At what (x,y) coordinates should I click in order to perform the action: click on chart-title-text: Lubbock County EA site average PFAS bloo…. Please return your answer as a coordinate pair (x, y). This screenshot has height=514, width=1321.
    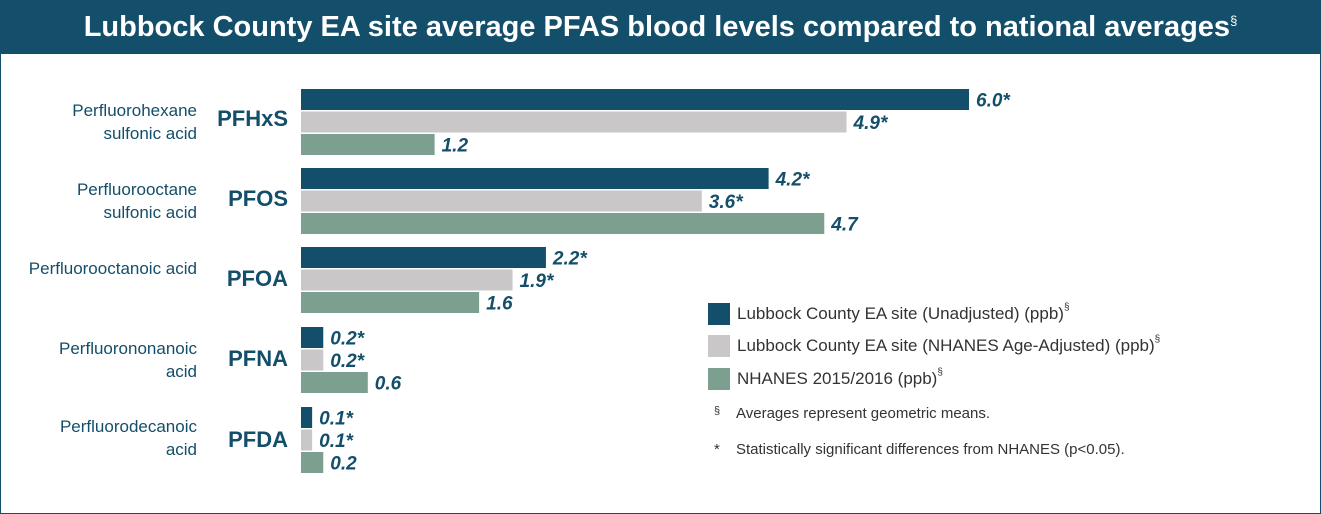
    Looking at the image, I should click on (657, 27).